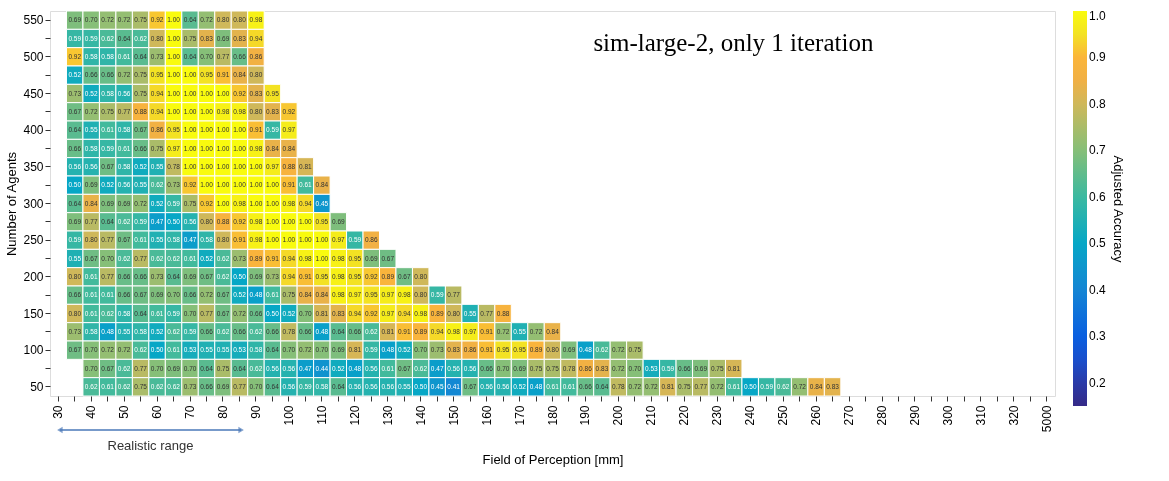  Describe the element at coordinates (980, 415) in the screenshot. I see `x-tick-label: 310` at that location.